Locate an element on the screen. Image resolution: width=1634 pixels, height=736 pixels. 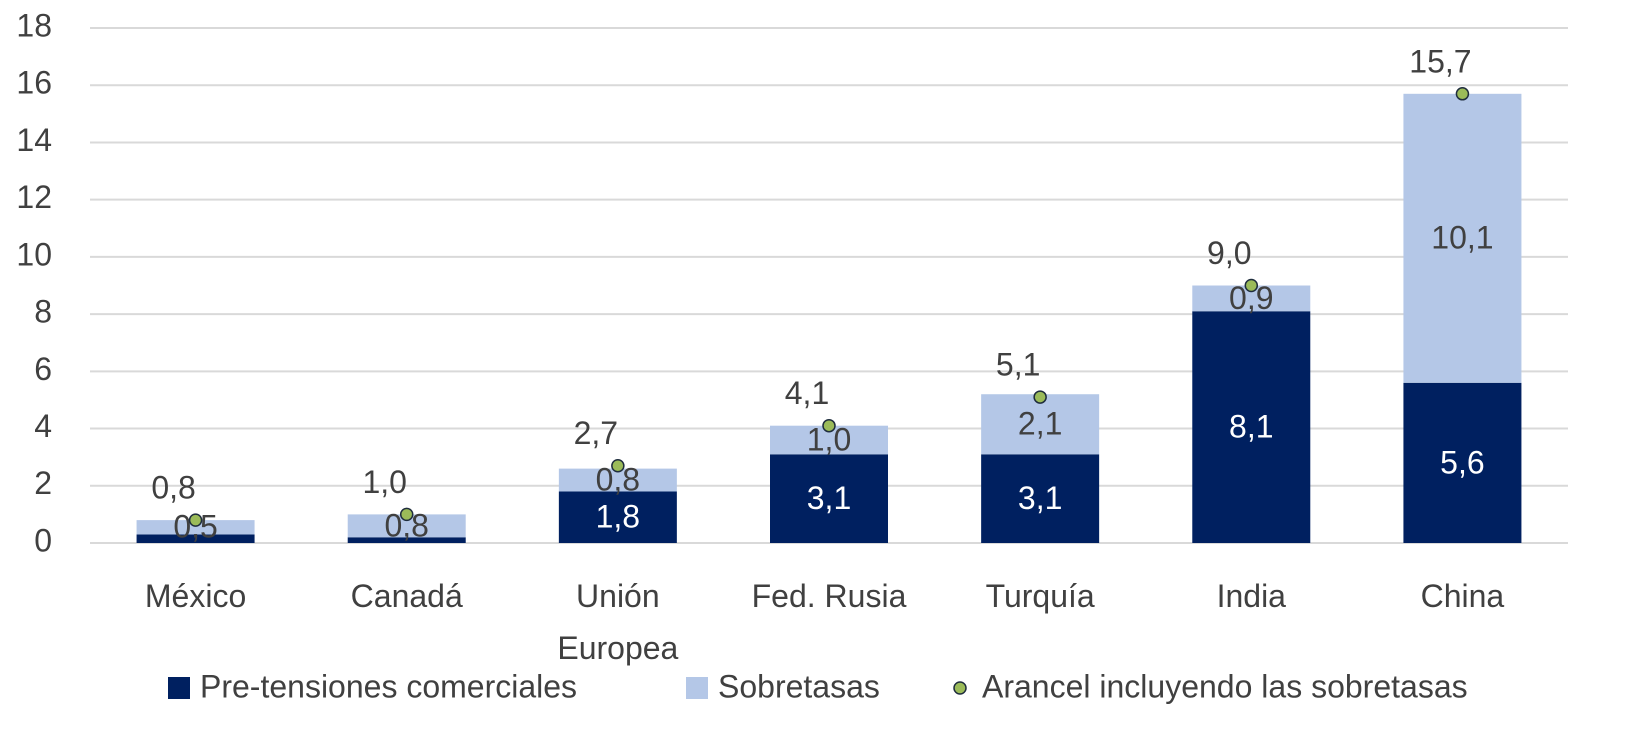
data-label: 5,6 is located at coordinates (1462, 462).